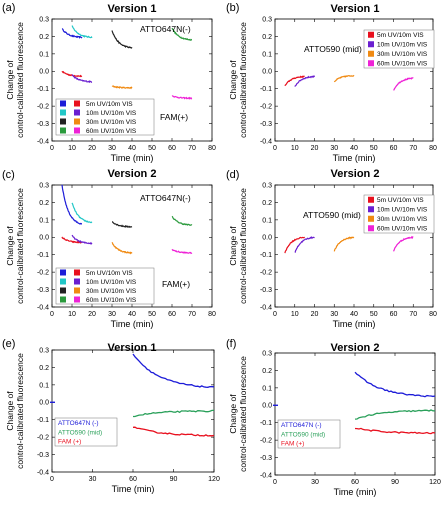  What do you see at coordinates (395, 482) in the screenshot?
I see `x-tick-label: 90` at bounding box center [395, 482].